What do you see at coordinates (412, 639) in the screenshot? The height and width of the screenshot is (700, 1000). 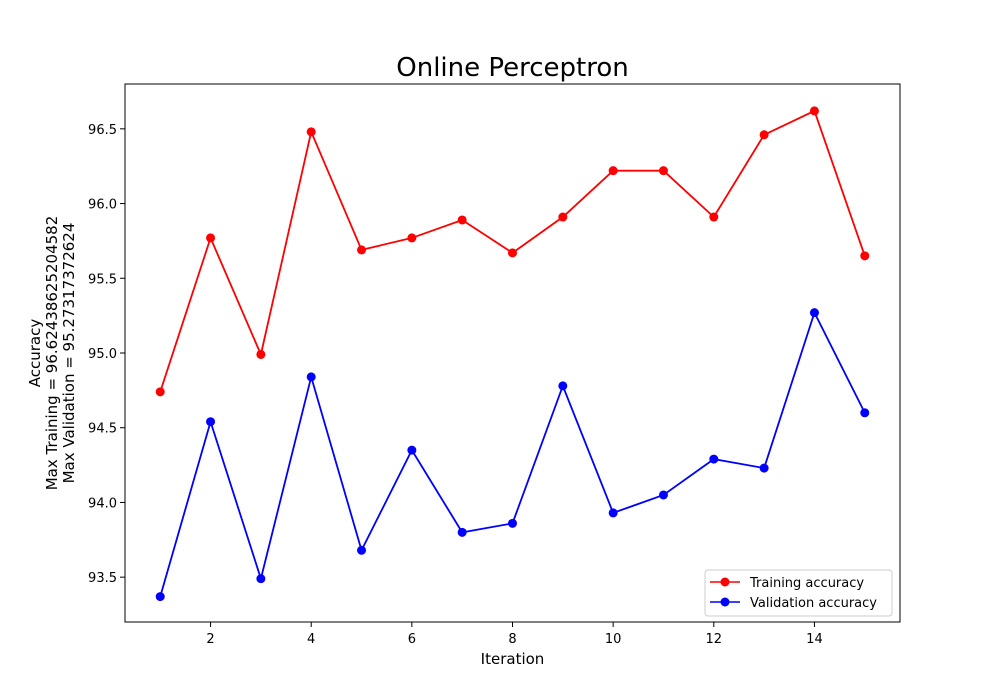 I see `x-tick-label: 6` at bounding box center [412, 639].